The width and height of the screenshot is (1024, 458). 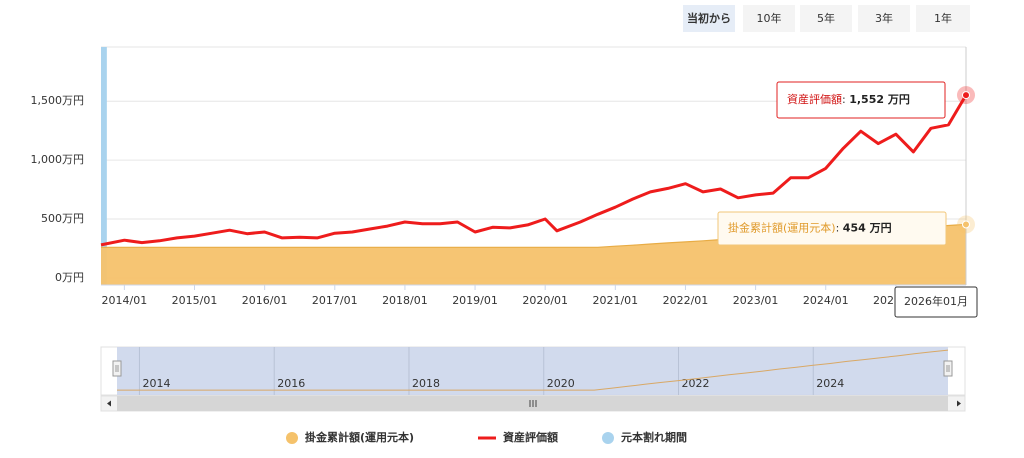 I want to click on button-label: 当初から, so click(x=709, y=18).